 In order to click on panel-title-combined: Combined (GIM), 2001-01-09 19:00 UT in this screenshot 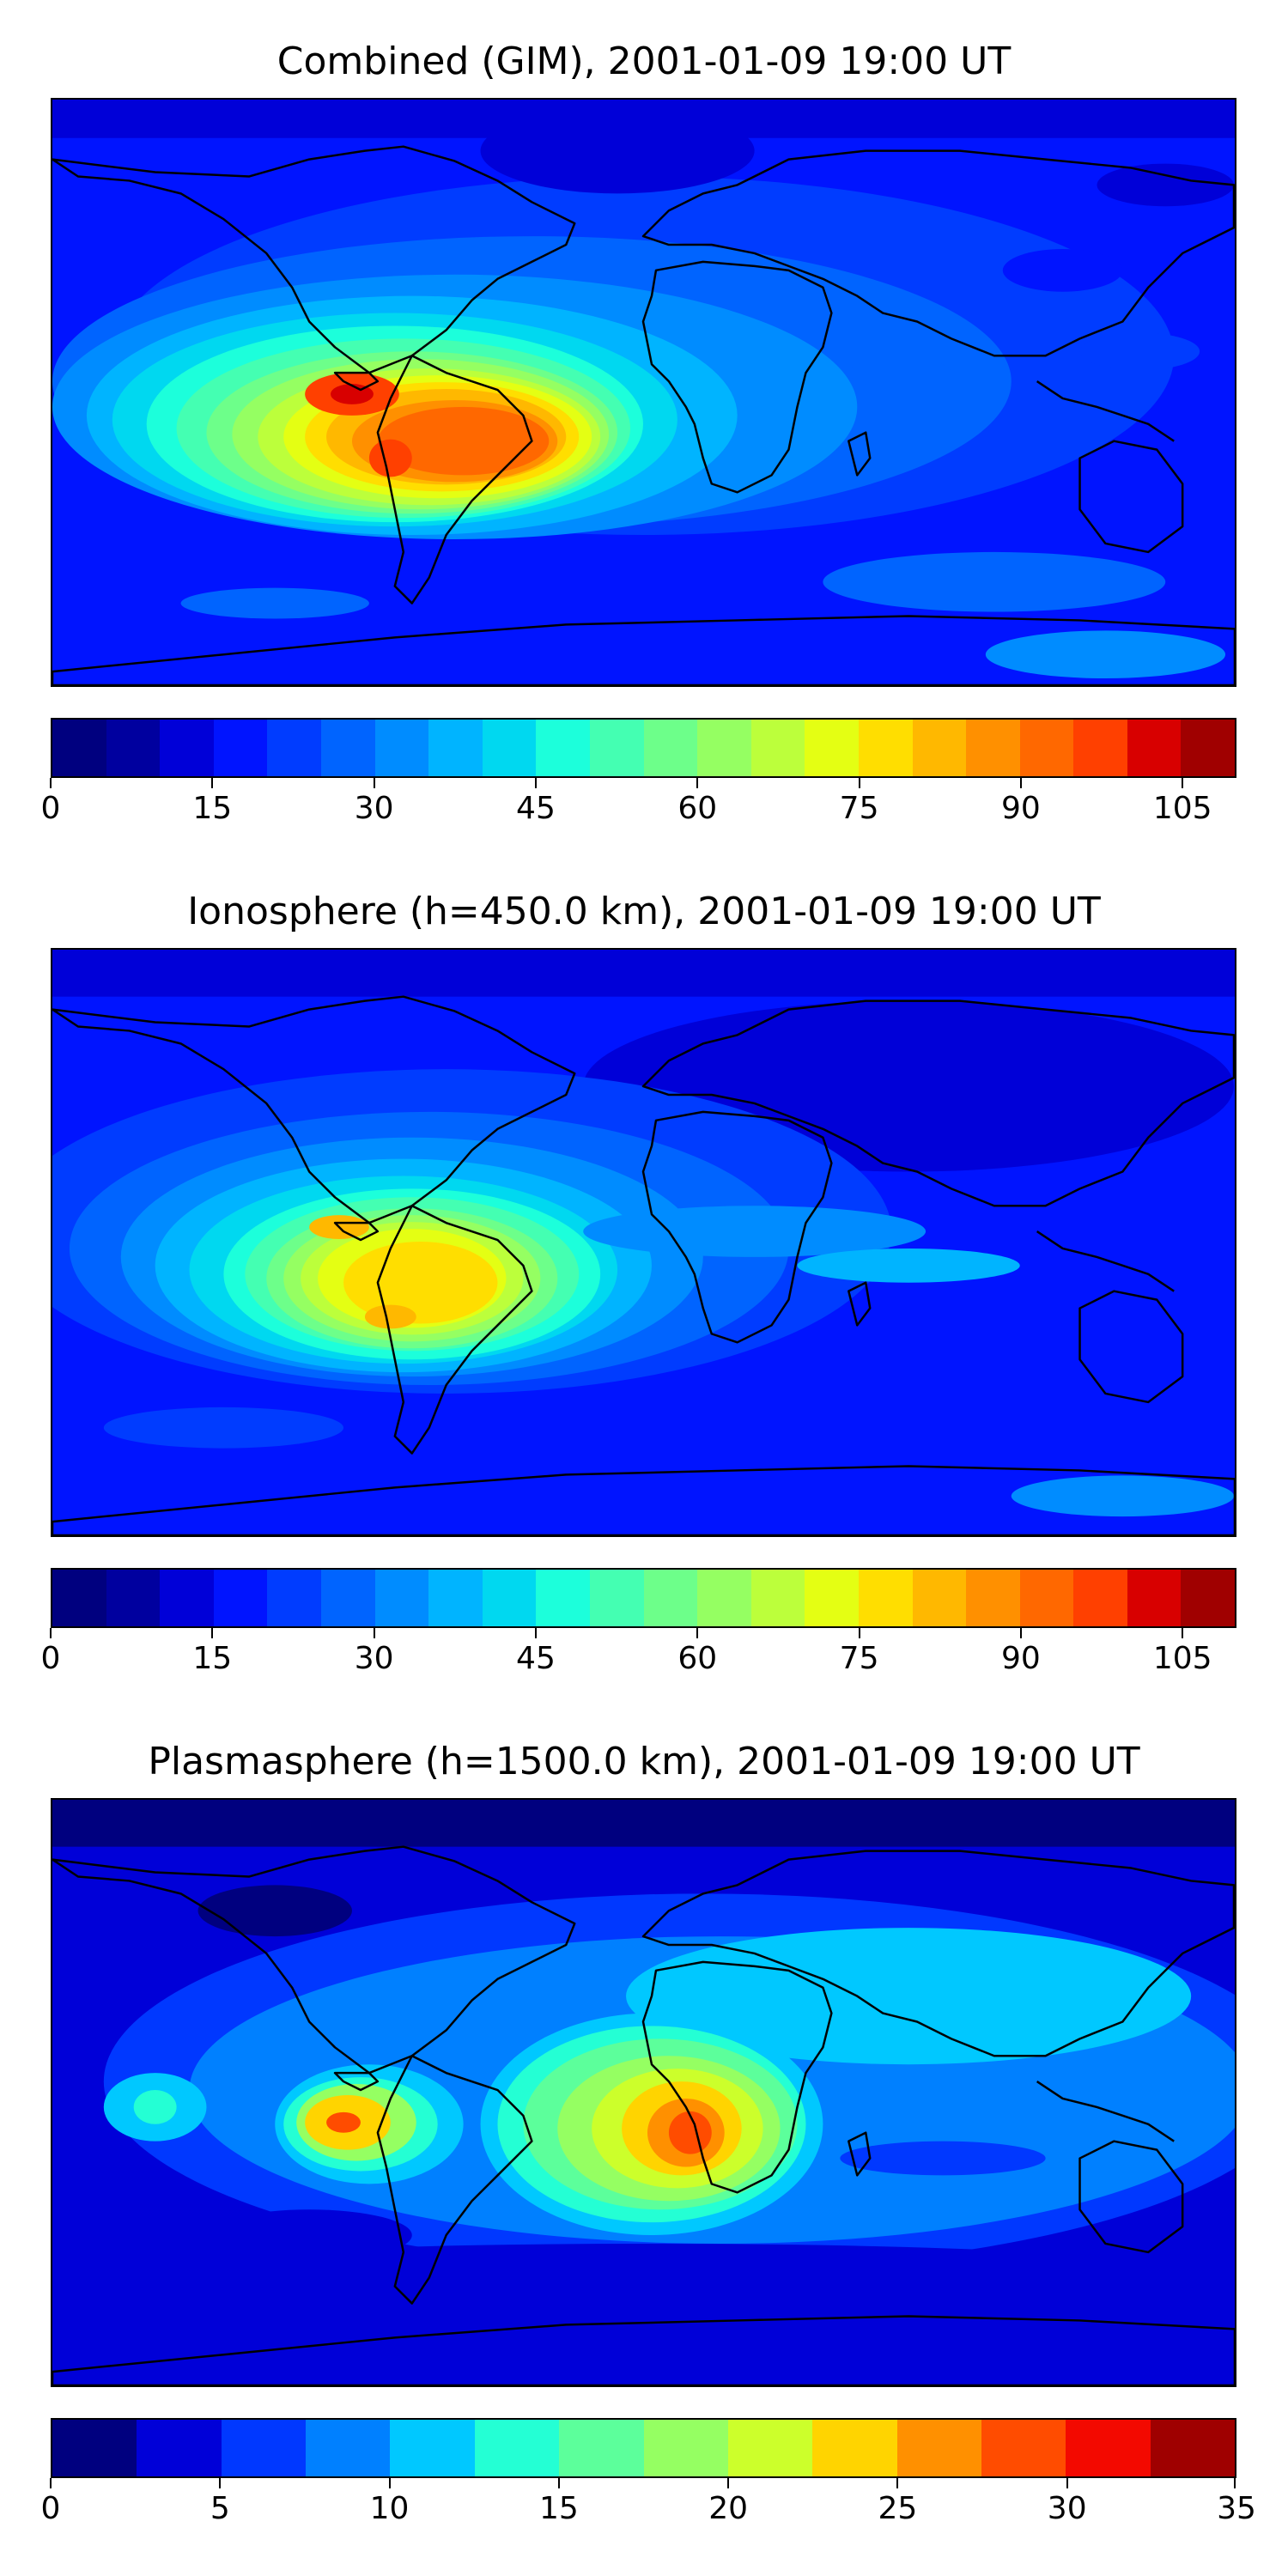, I will do `click(644, 61)`.